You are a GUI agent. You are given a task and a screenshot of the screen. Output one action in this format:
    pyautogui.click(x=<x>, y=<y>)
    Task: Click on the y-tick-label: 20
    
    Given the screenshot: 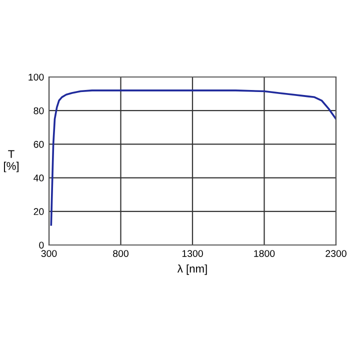 What is the action you would take?
    pyautogui.click(x=39, y=212)
    